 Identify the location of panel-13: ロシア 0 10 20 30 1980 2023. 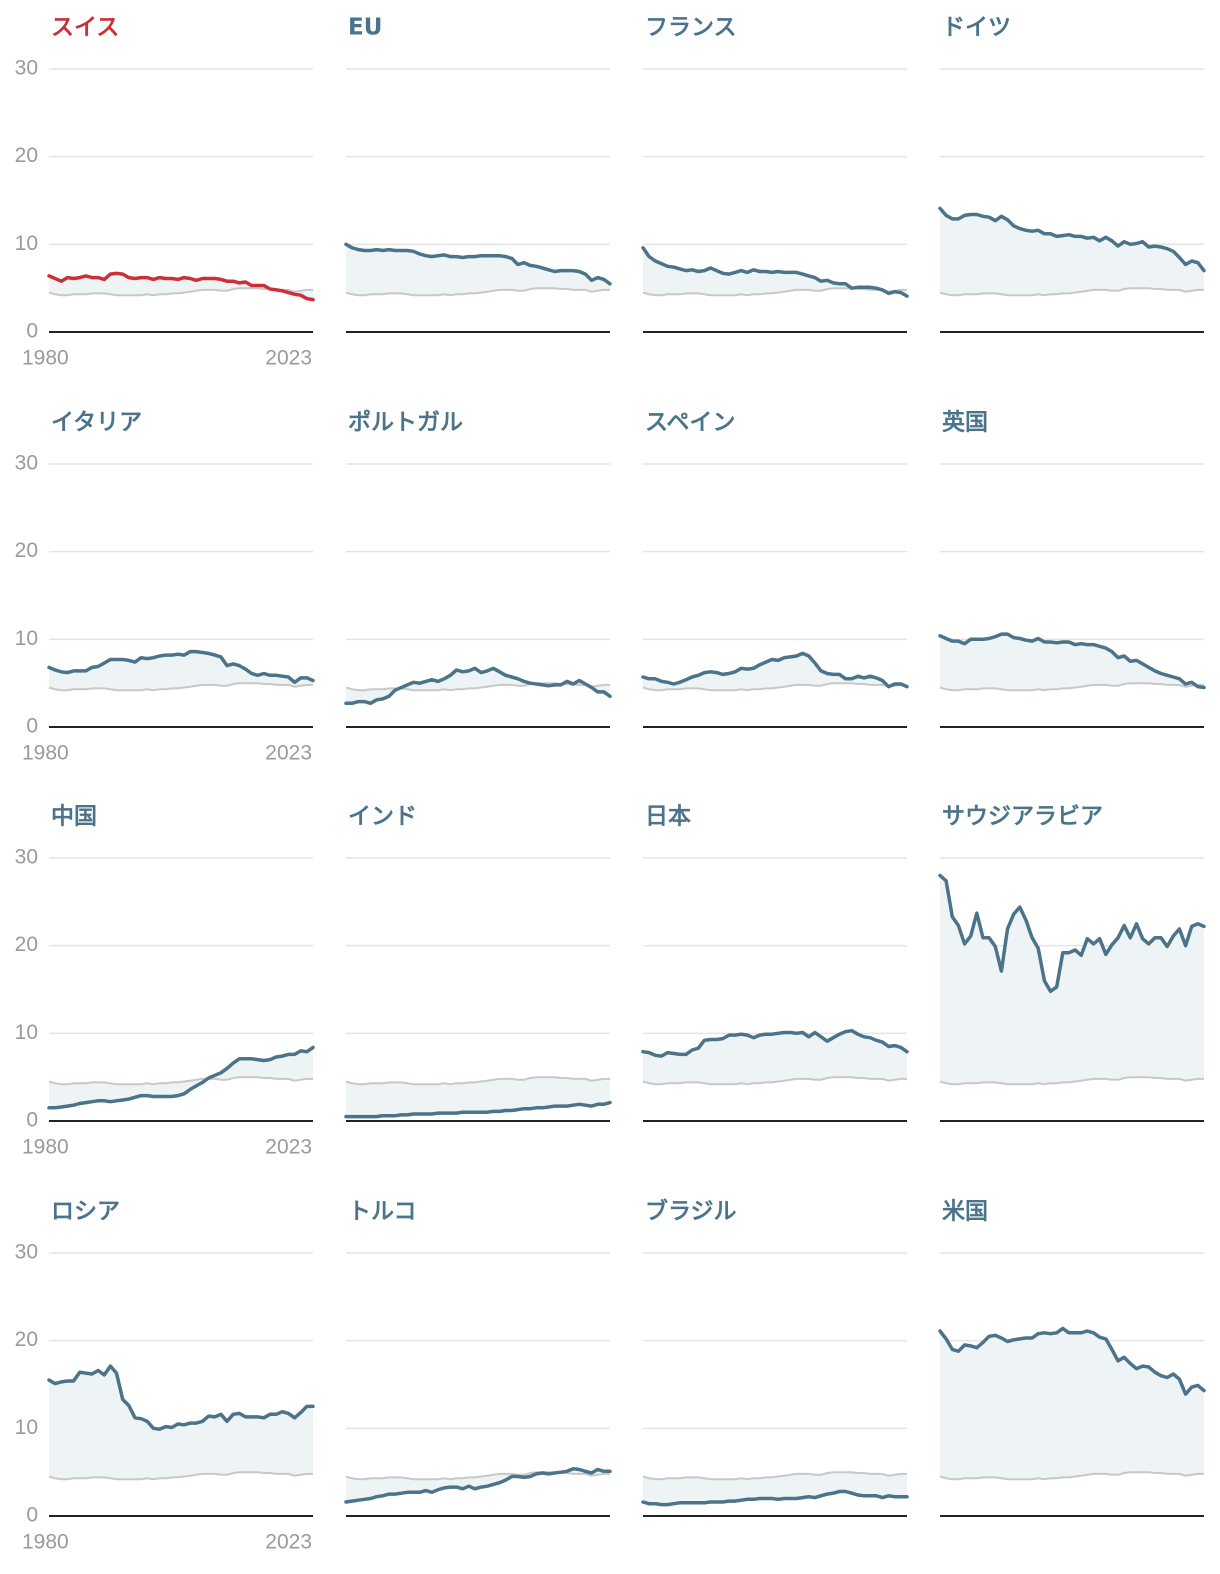
(165, 1376).